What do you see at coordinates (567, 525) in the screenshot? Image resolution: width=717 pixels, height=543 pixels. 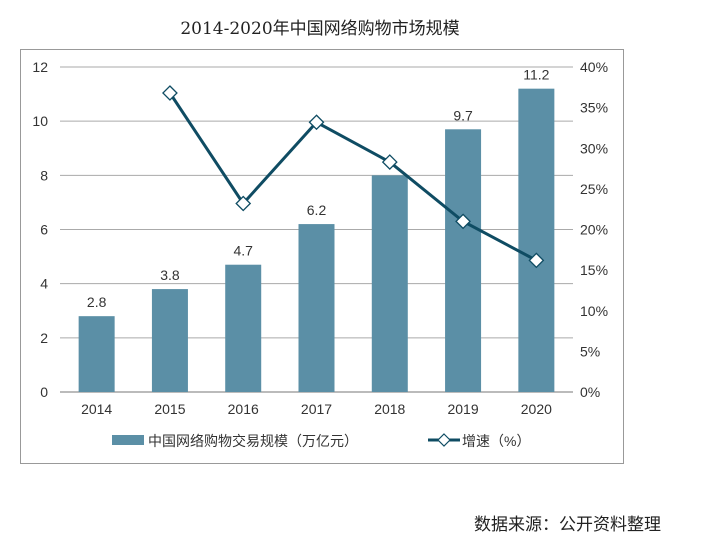 I see `source-note: 数据来源：公开资料整理` at bounding box center [567, 525].